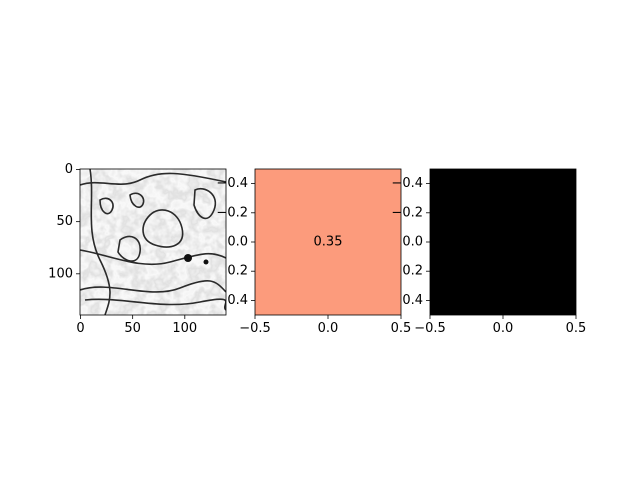 The image size is (640, 480). I want to click on em-image, so click(153, 242).